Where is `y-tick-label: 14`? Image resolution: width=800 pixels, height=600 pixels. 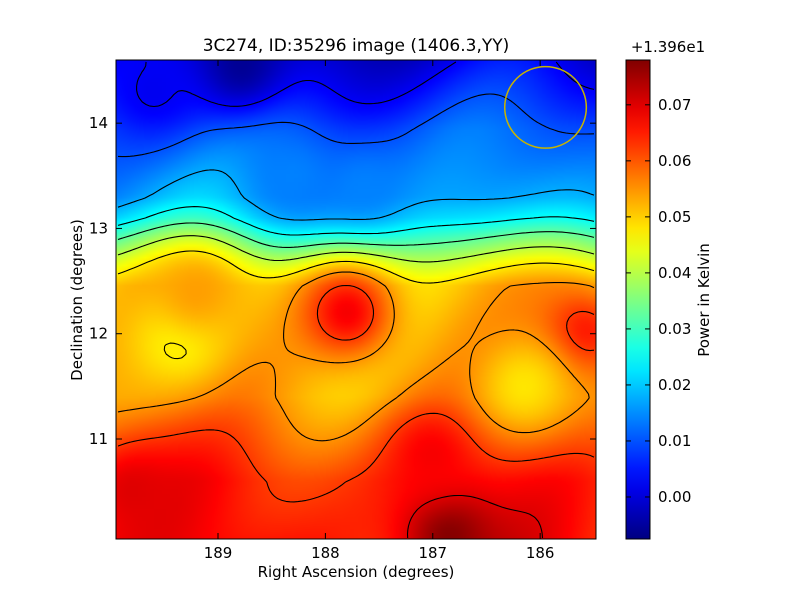 y-tick-label: 14 is located at coordinates (98, 123).